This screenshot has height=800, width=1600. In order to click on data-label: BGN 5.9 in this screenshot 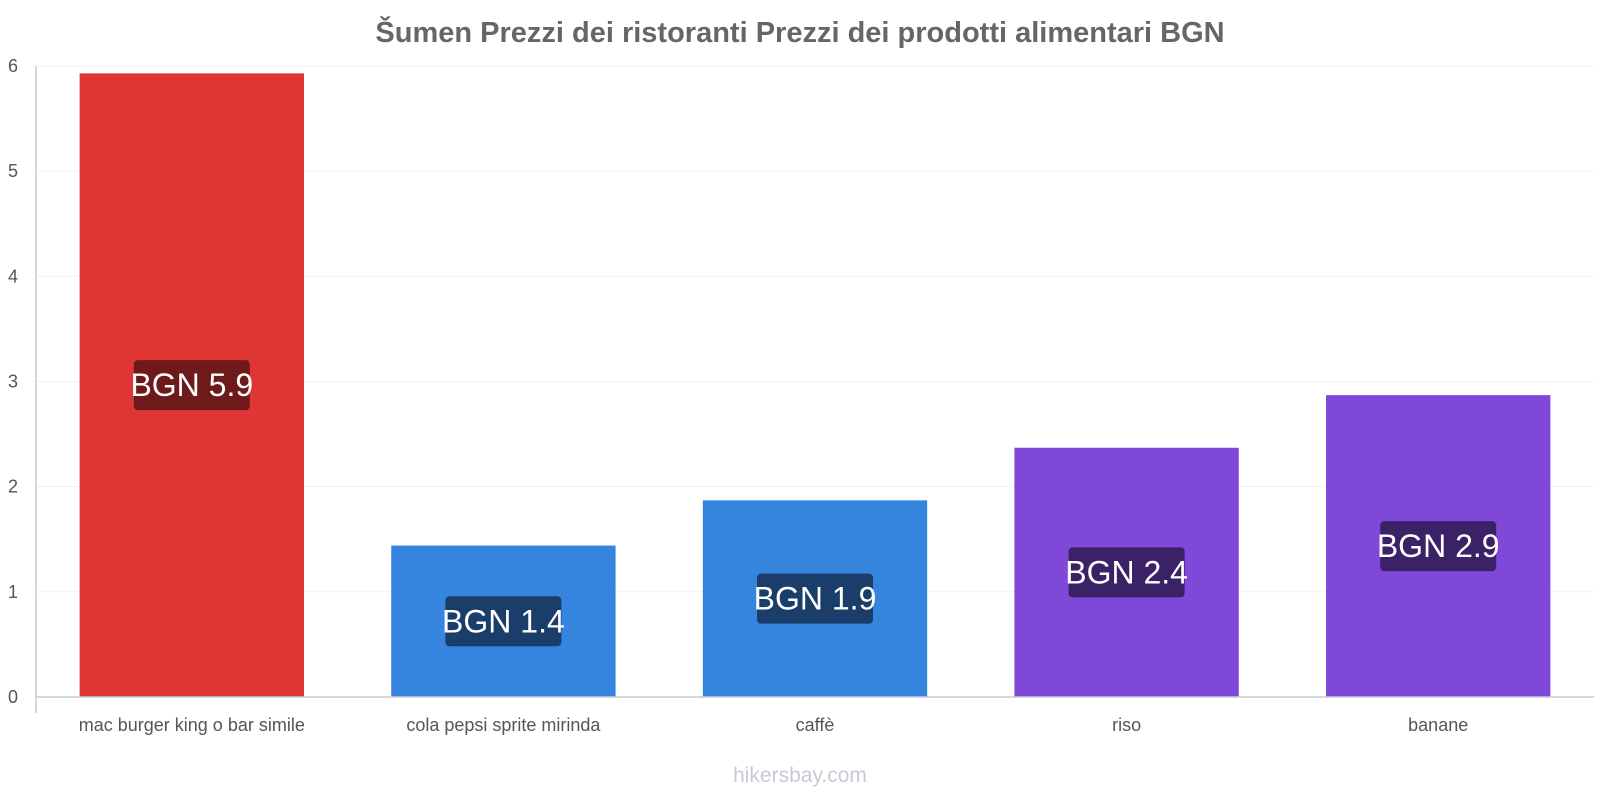, I will do `click(191, 385)`.